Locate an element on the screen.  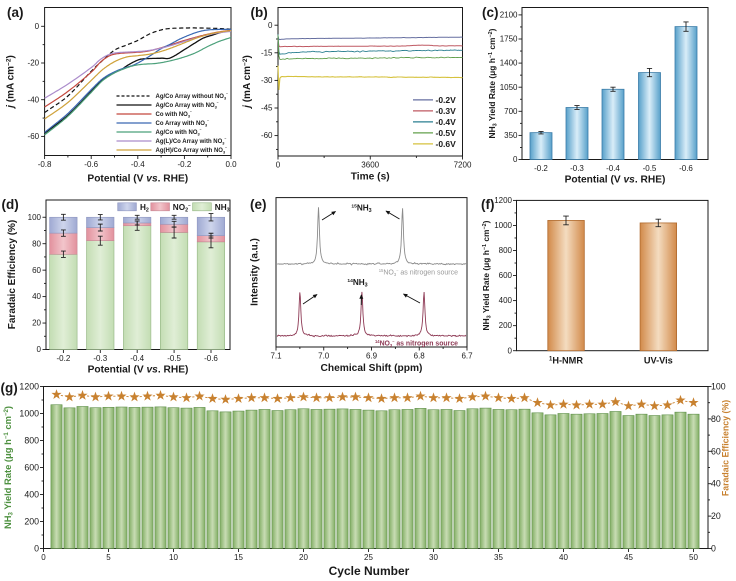
svg-text: (e) is located at coordinates (258, 204).